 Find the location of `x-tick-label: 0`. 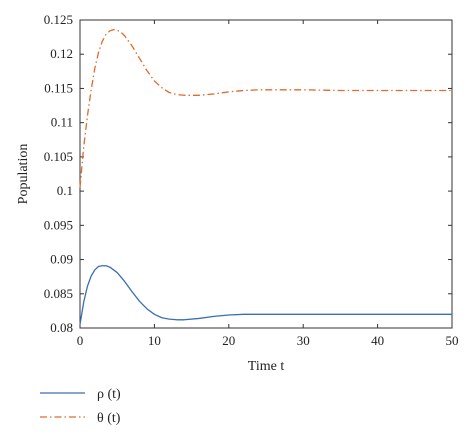

x-tick-label: 0 is located at coordinates (80, 340).